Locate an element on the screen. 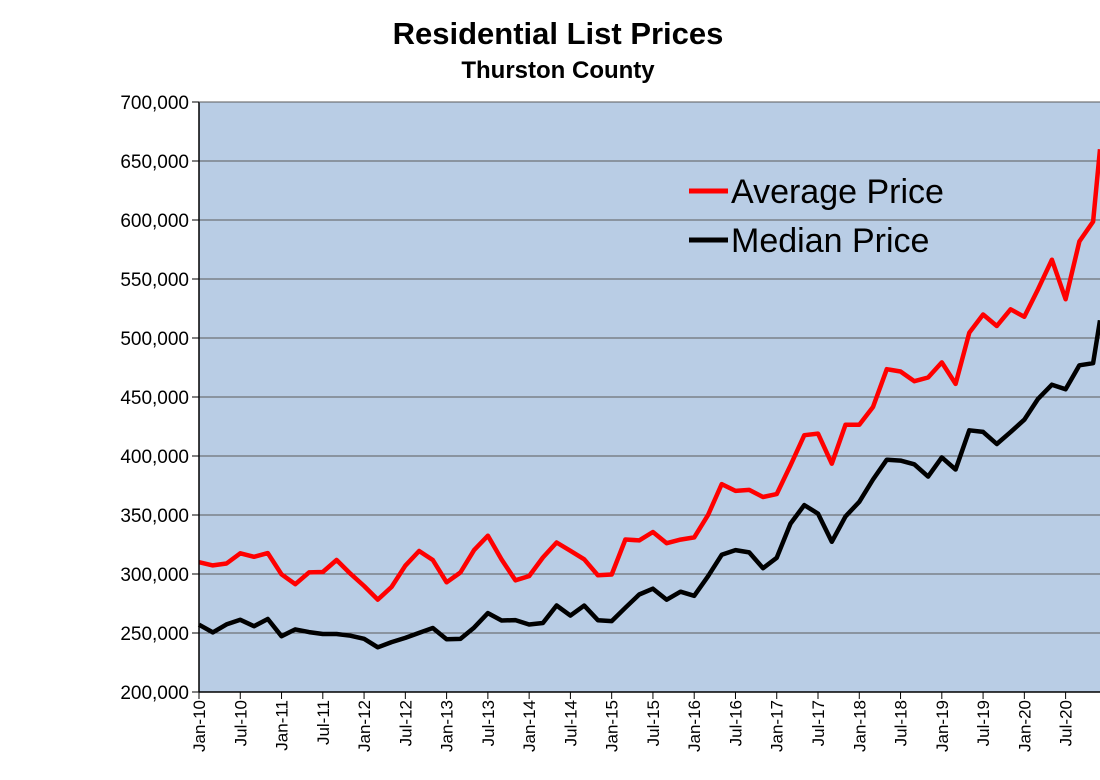  x-tick-label: Jul-14 is located at coordinates (570, 723).